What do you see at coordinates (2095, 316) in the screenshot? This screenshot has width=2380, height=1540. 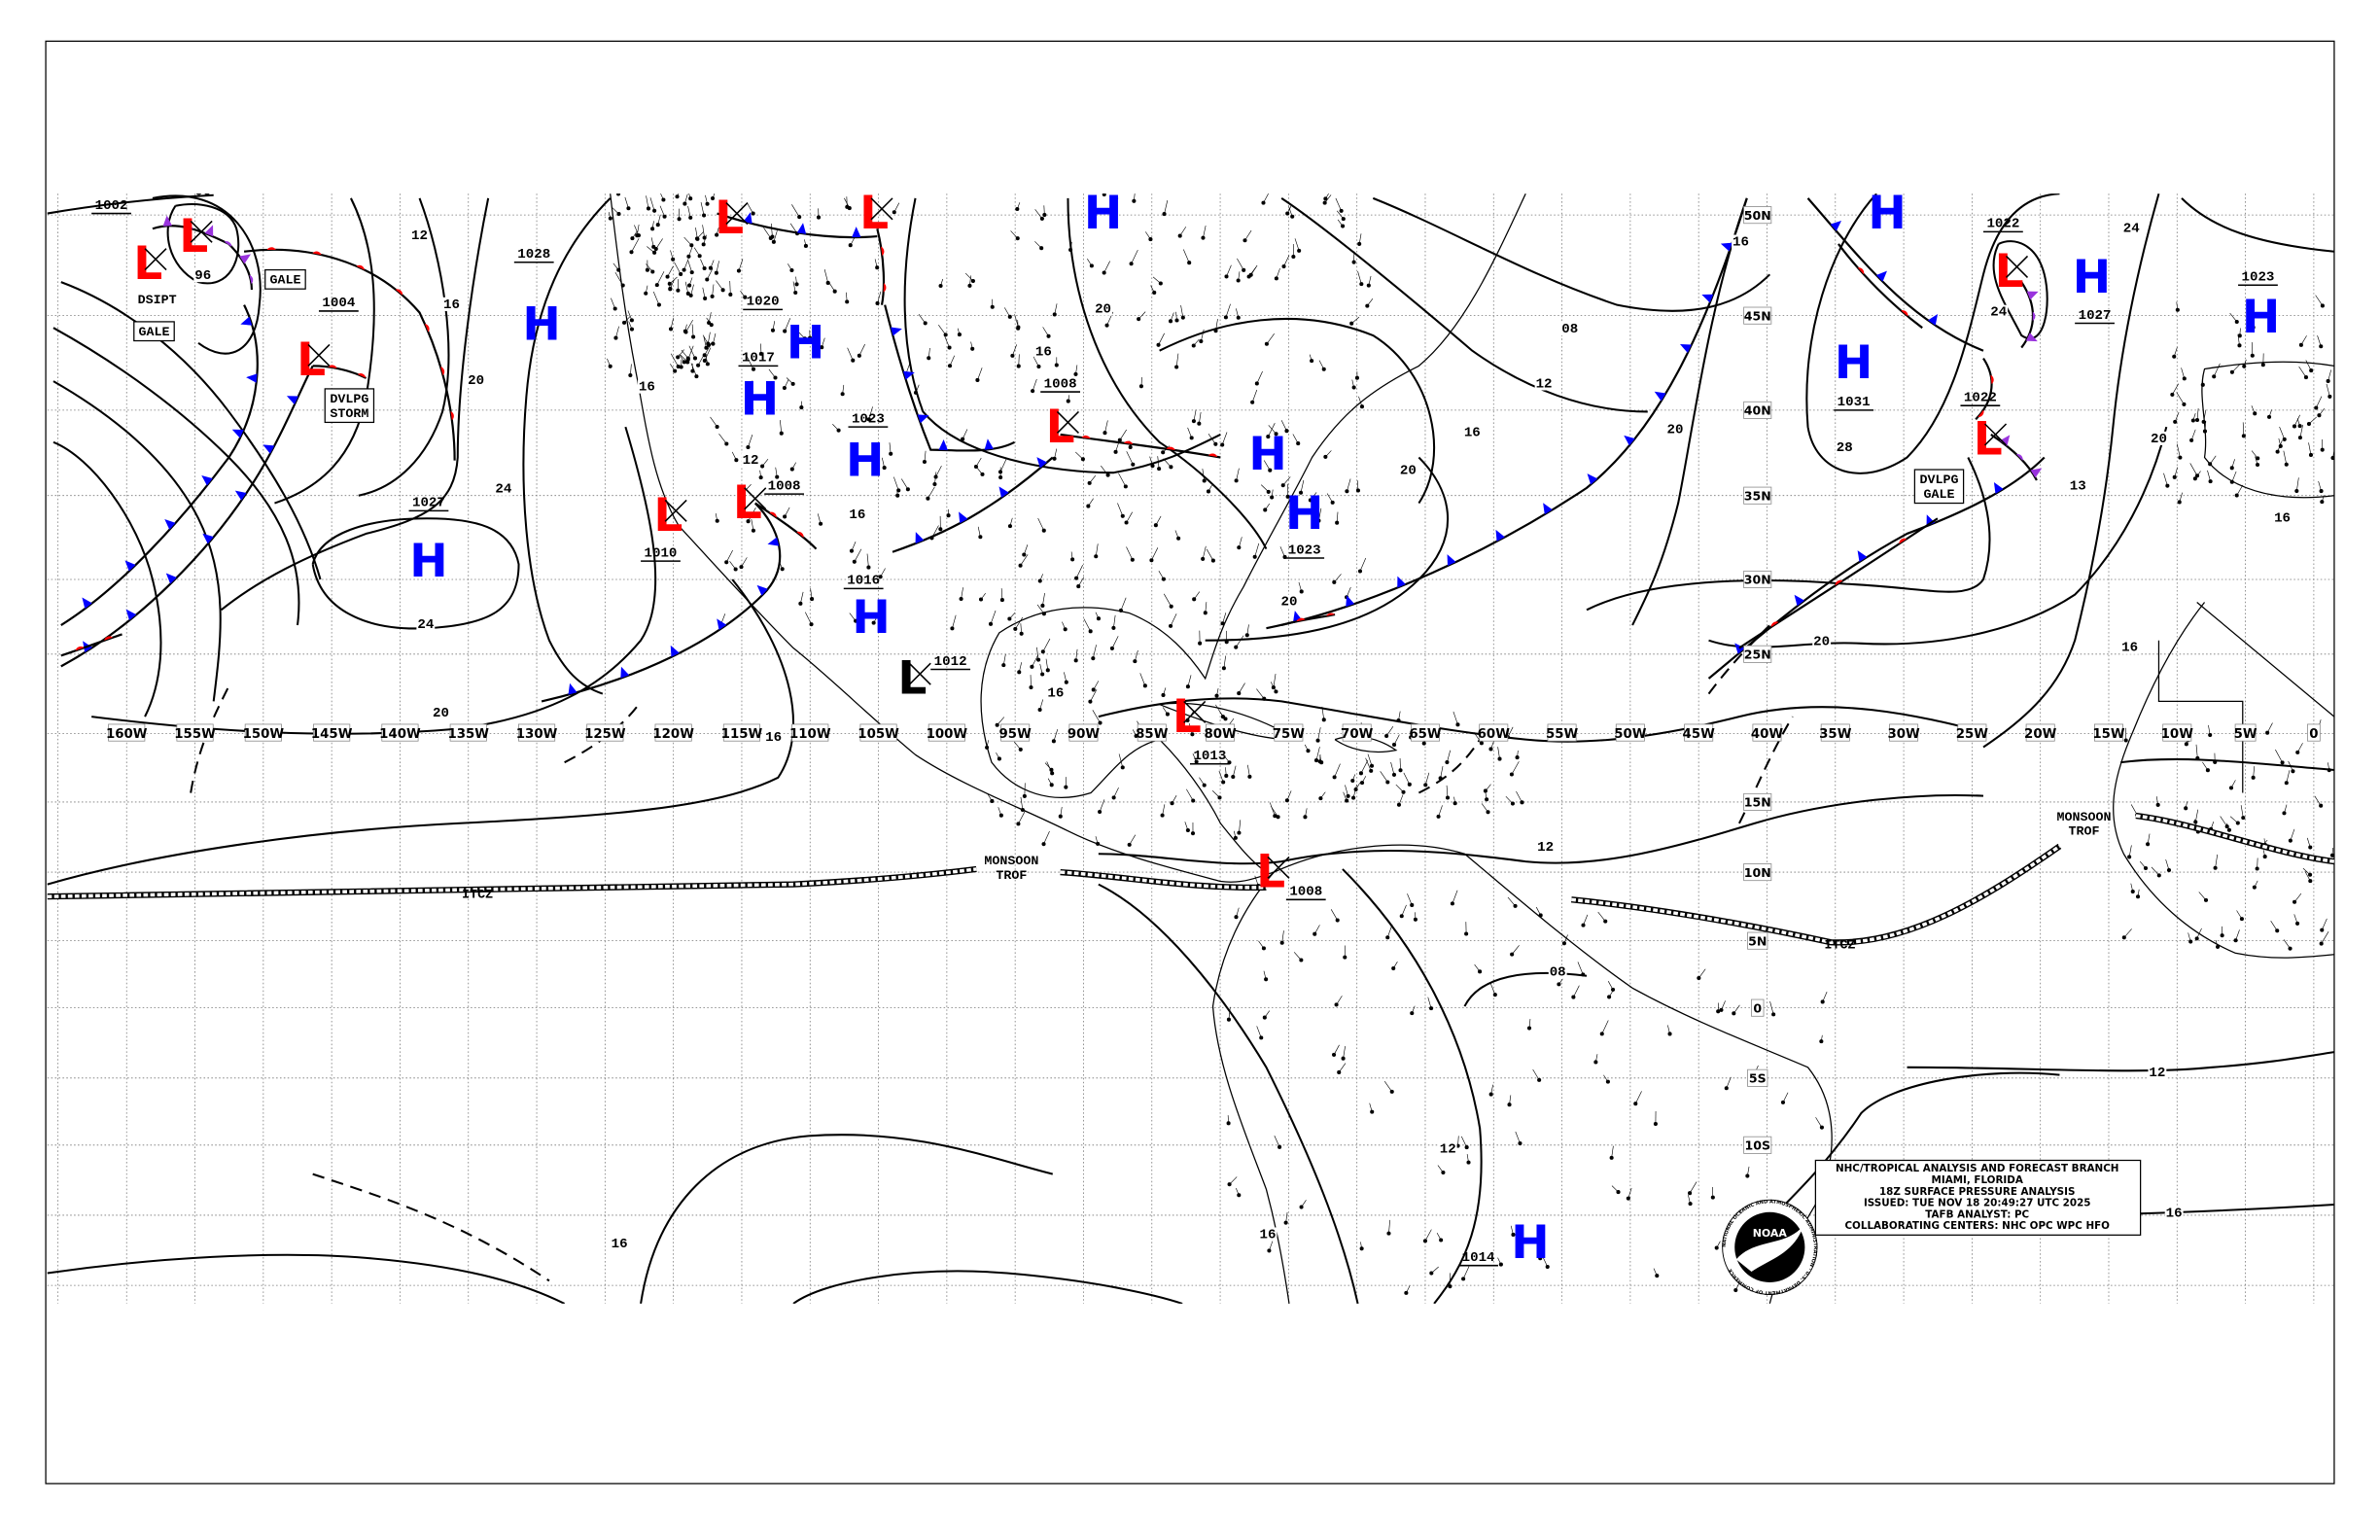 I see `pressure-label: 1027` at bounding box center [2095, 316].